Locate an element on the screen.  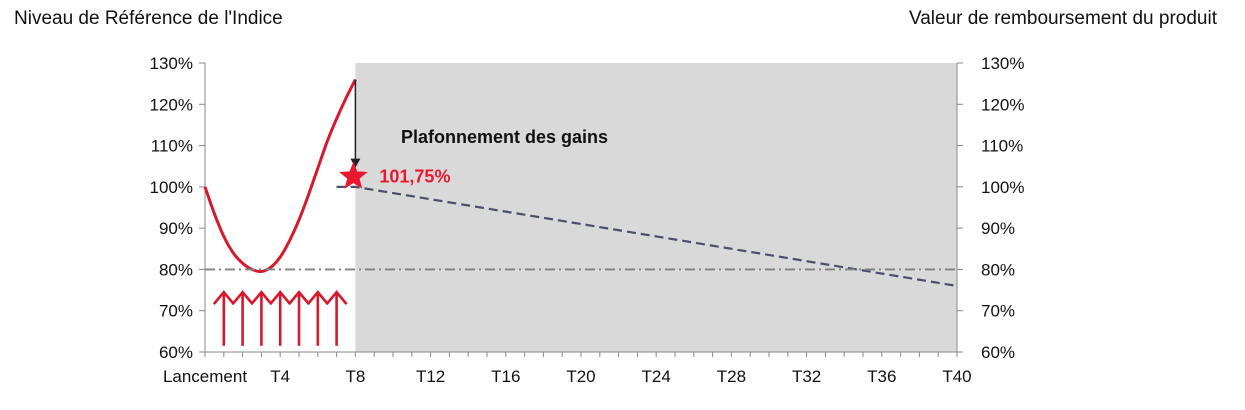
x-tick-label: T40 is located at coordinates (956, 376).